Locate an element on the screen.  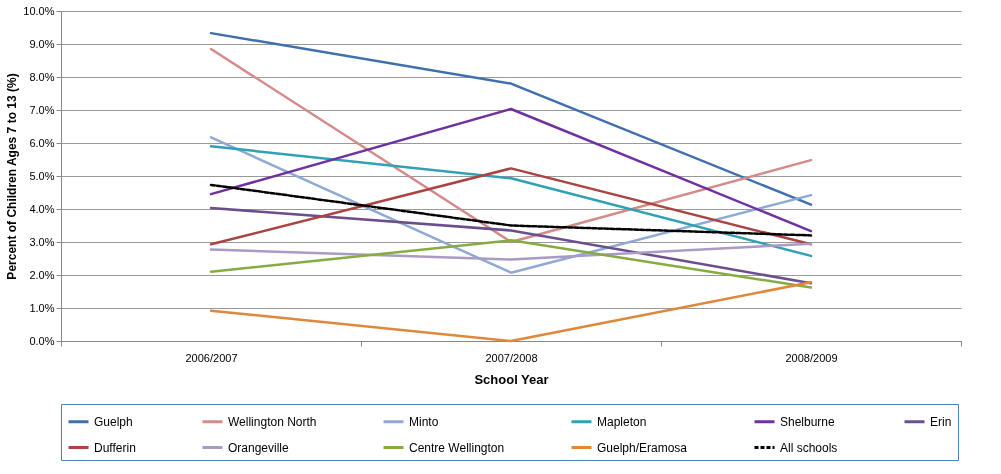
legend-label: Centre Wellington is located at coordinates (457, 447).